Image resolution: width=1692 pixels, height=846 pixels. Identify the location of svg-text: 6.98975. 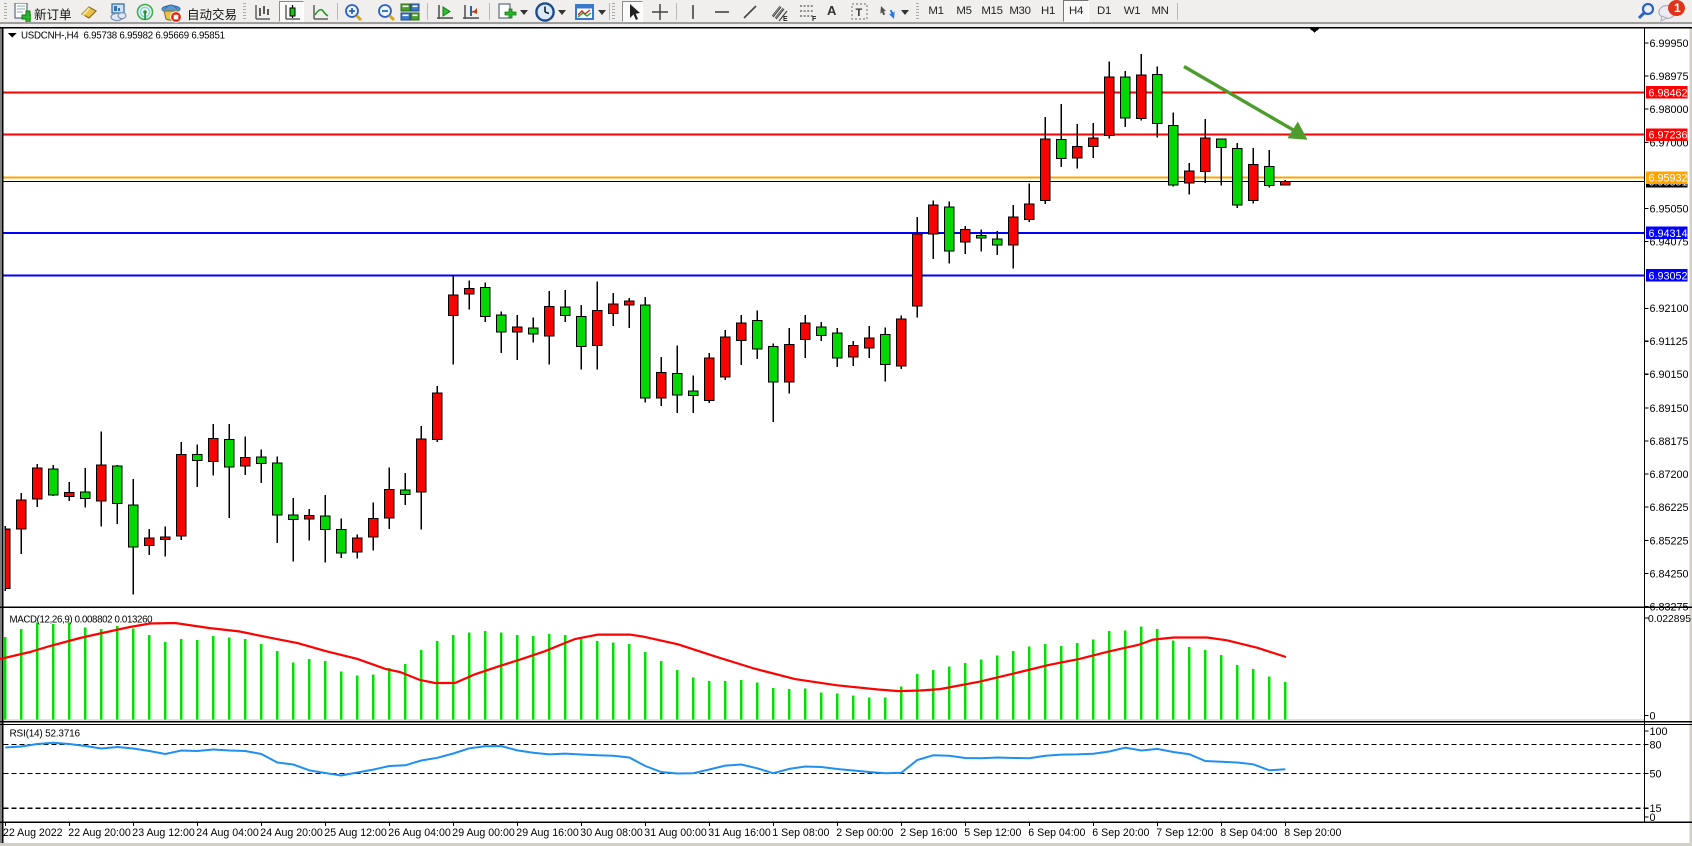
(1669, 77).